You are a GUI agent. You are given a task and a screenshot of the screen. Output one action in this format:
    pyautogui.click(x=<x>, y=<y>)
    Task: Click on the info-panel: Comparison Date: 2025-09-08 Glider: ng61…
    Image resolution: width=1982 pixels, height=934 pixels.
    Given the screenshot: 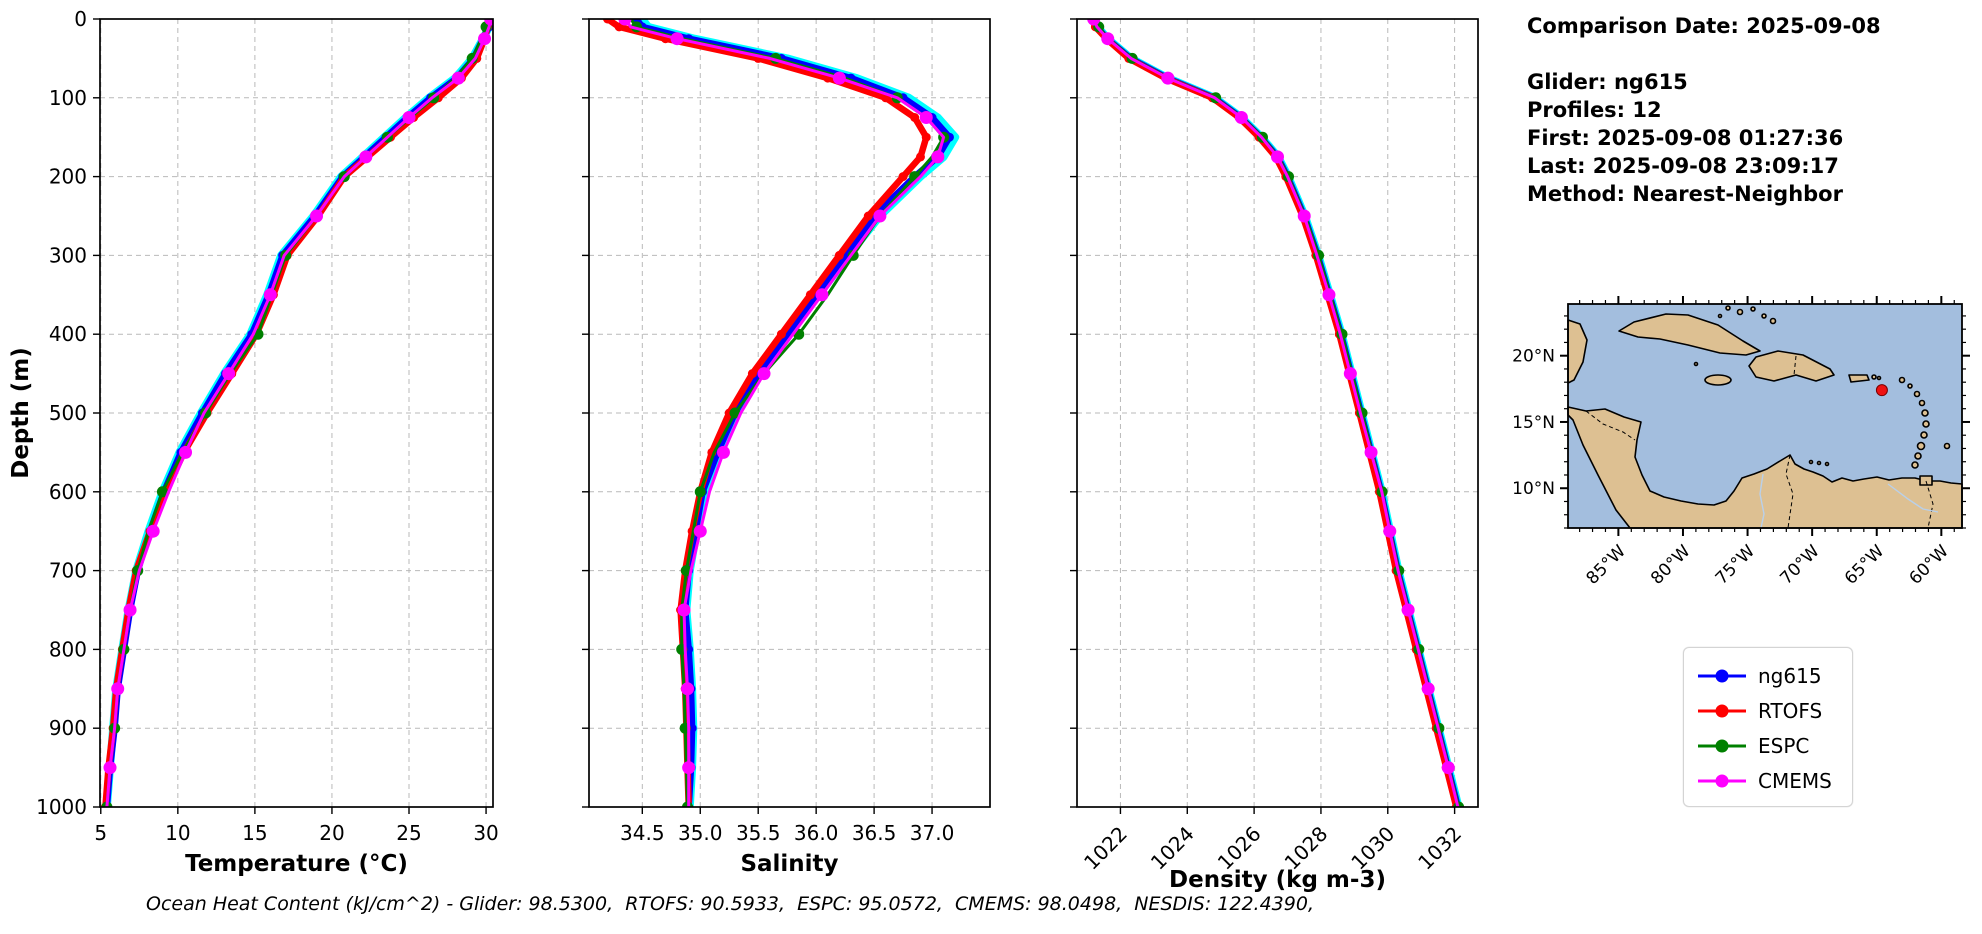 What is the action you would take?
    pyautogui.click(x=1704, y=110)
    